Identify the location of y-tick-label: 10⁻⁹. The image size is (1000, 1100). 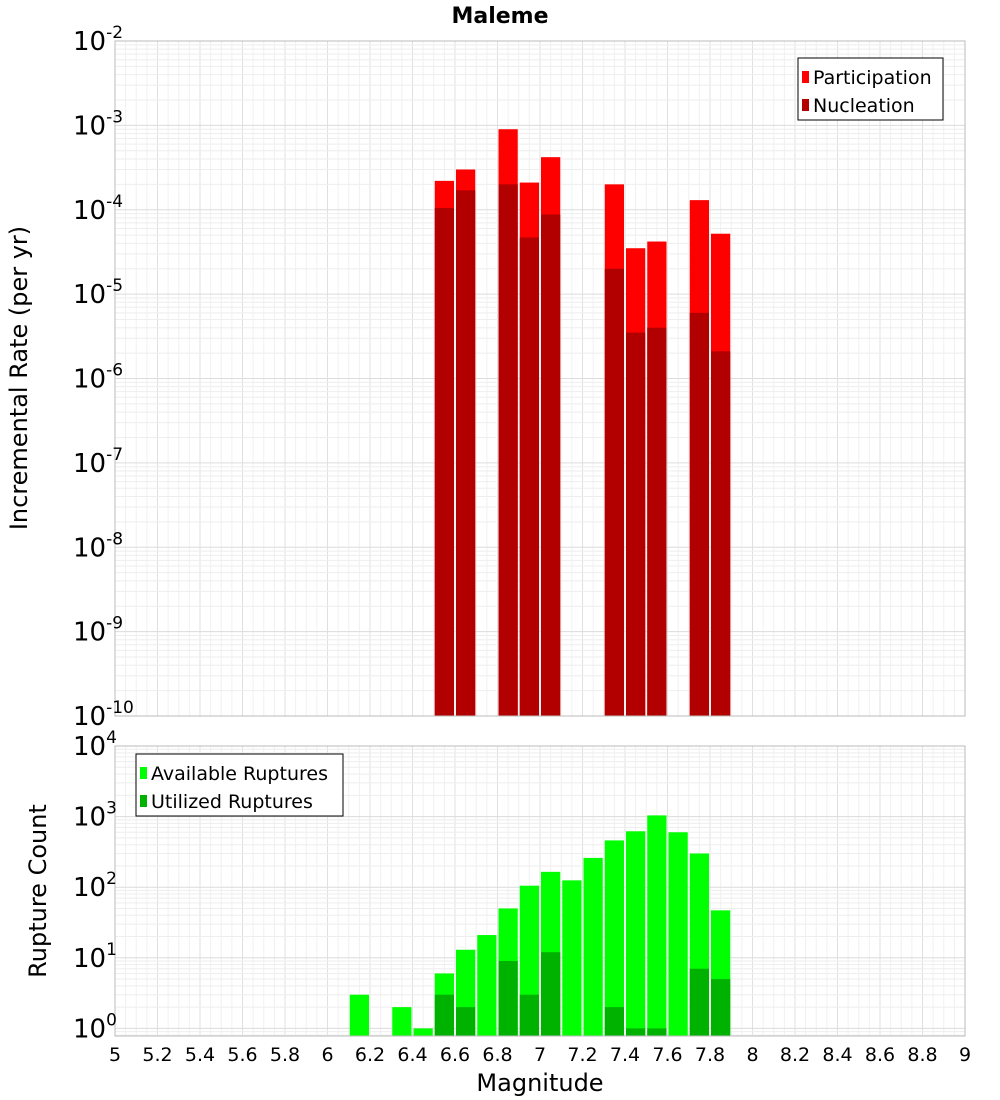
(98, 631).